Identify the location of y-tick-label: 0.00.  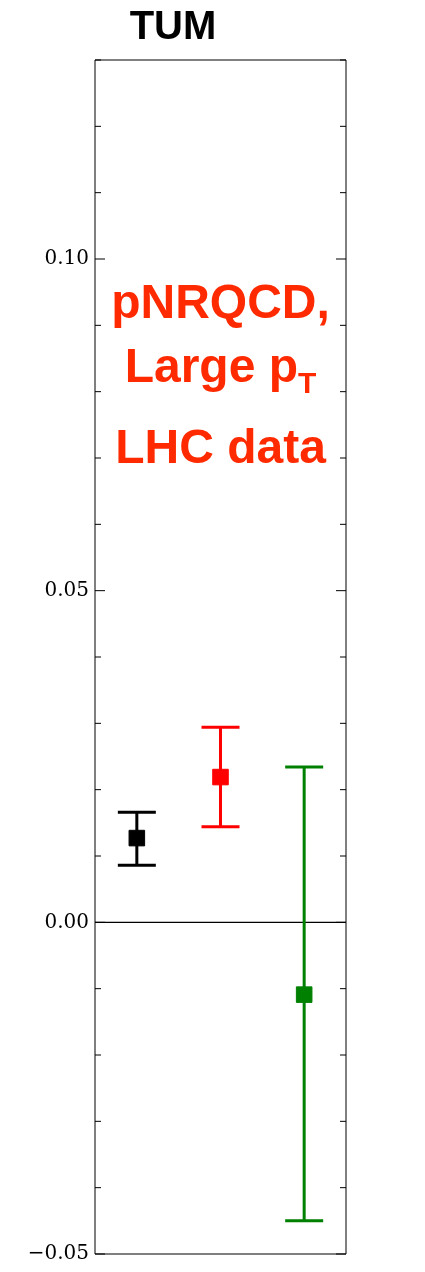
(66, 920).